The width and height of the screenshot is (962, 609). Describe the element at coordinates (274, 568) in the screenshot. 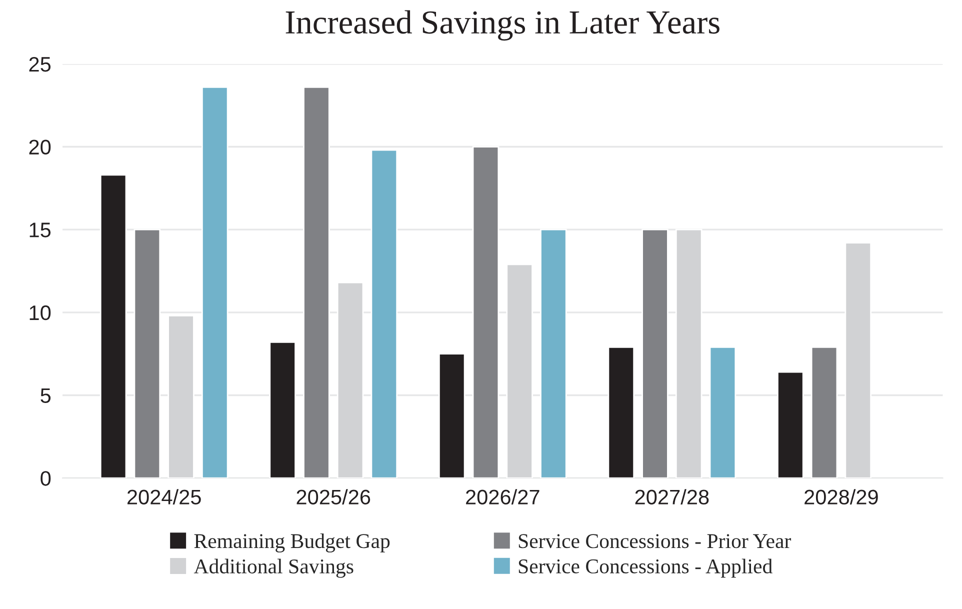

I see `legend-label: Additional Savings` at that location.